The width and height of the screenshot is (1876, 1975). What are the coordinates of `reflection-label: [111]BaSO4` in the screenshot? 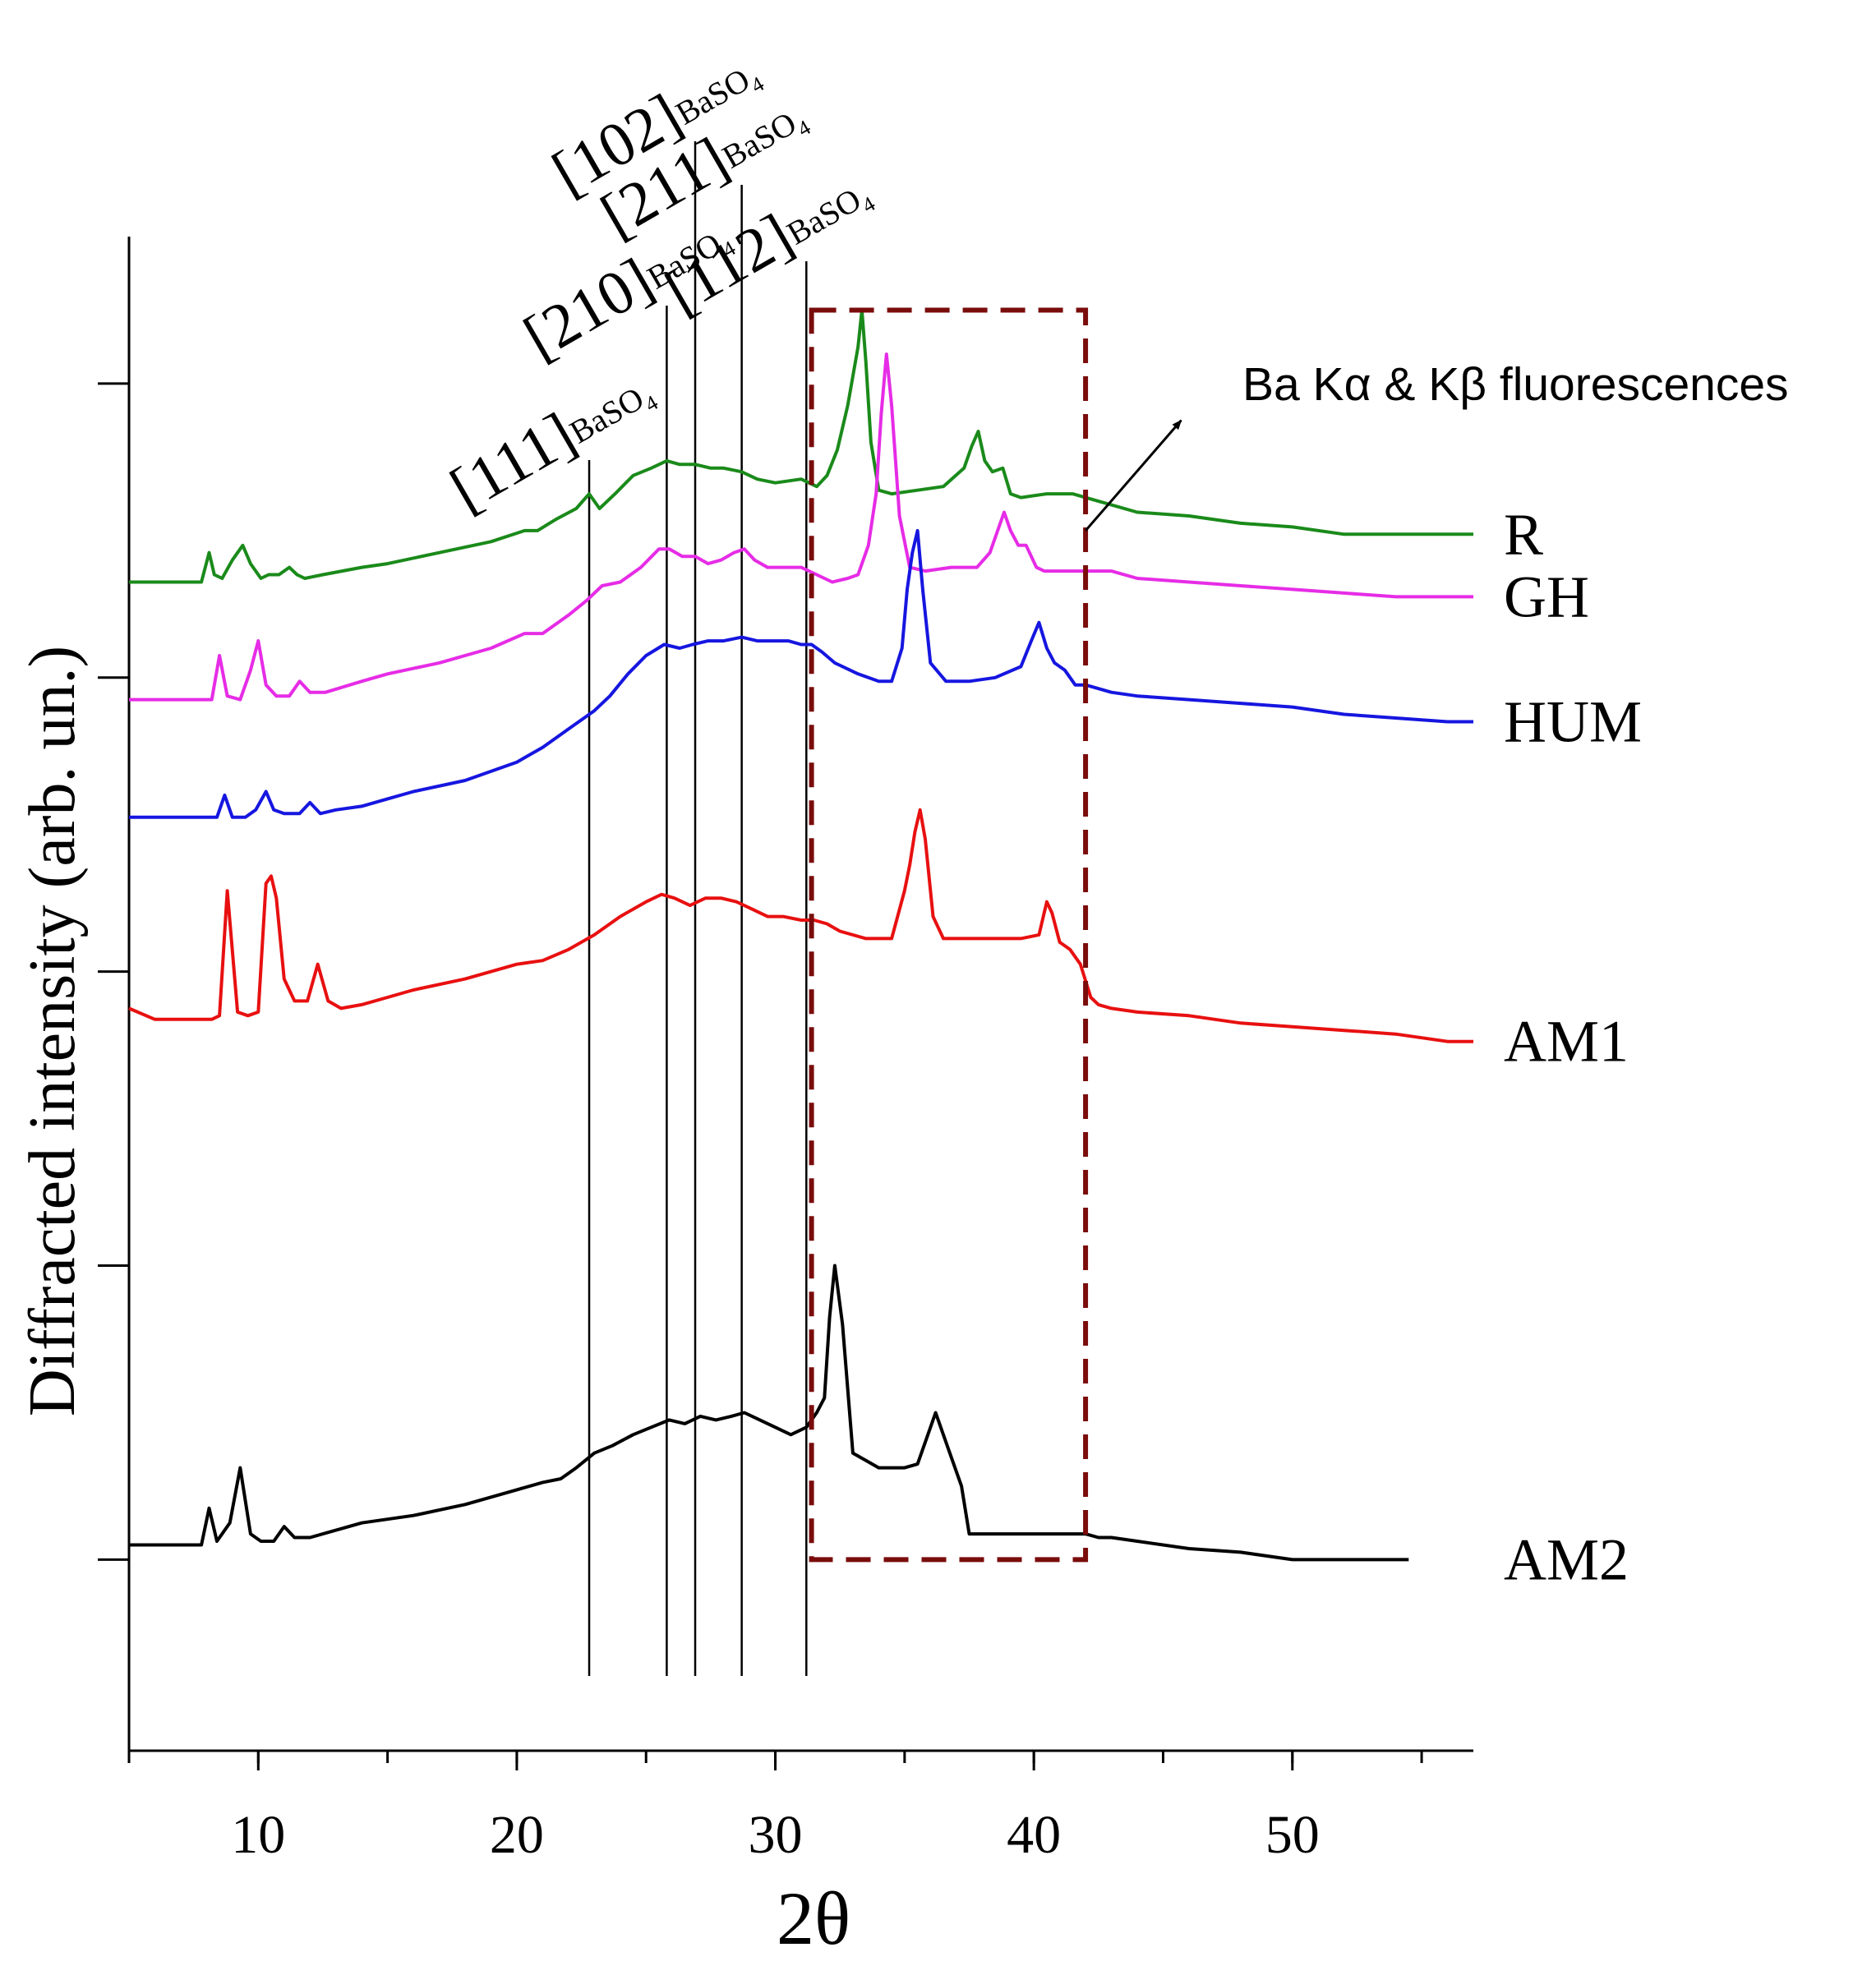 It's located at (552, 440).